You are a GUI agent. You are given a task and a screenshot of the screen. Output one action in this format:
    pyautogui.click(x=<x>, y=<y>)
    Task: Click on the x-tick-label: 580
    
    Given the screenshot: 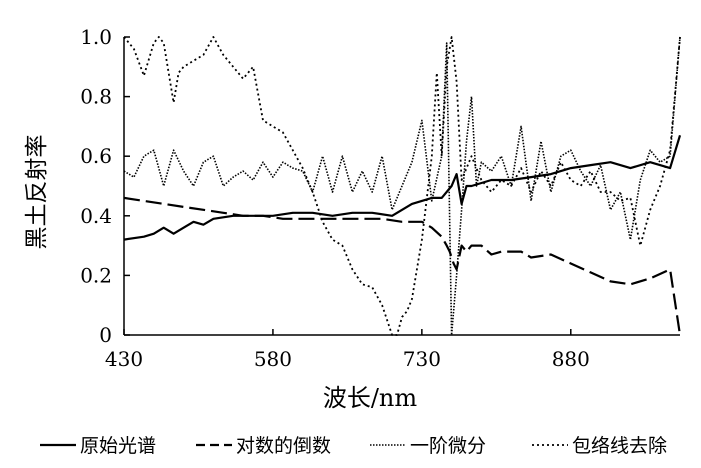 What is the action you would take?
    pyautogui.click(x=273, y=359)
    